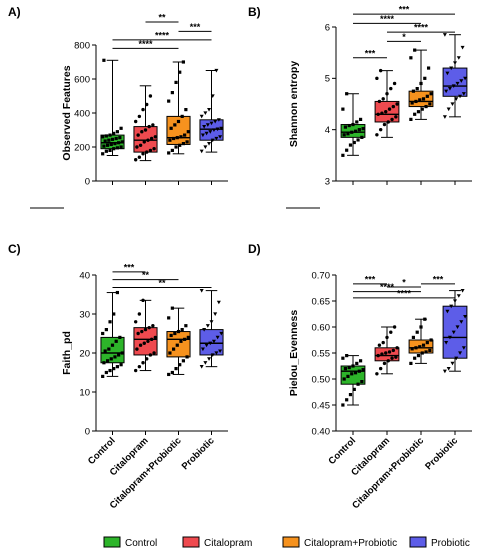 This screenshot has width=494, height=550. I want to click on y-axis-label: Shannon entropy, so click(294, 104).